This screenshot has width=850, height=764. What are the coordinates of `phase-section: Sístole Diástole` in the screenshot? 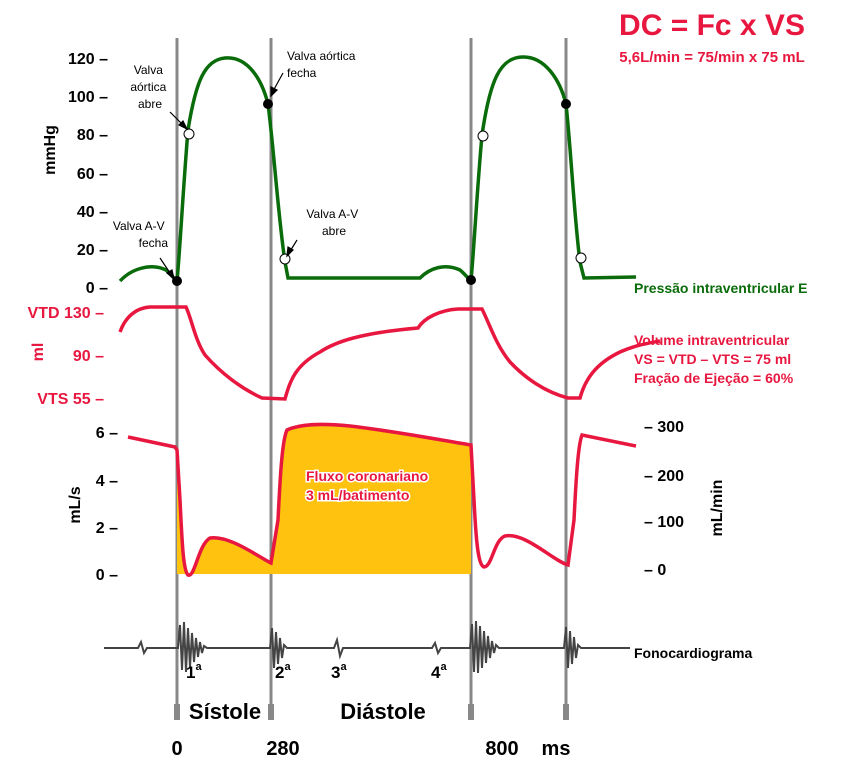 It's located at (371, 711).